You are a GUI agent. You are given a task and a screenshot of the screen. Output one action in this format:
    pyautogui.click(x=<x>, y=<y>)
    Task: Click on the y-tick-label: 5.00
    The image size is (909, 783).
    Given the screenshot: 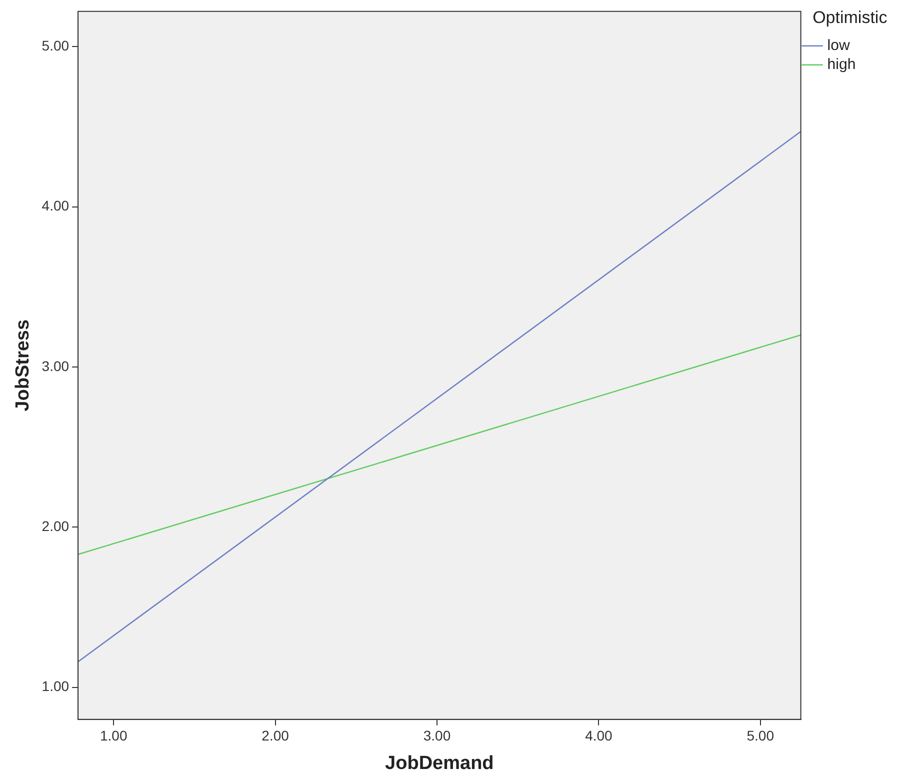 What is the action you would take?
    pyautogui.click(x=56, y=46)
    